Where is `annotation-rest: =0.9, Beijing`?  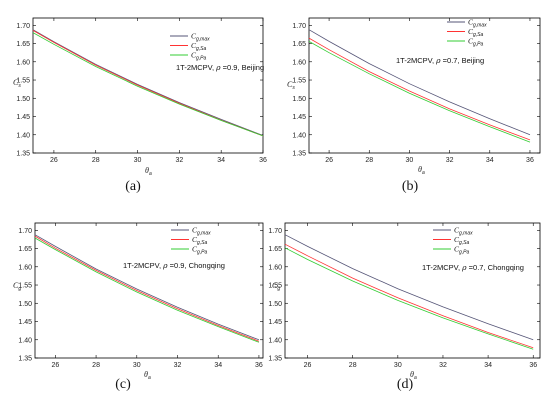 annotation-rest: =0.9, Beijing is located at coordinates (243, 67).